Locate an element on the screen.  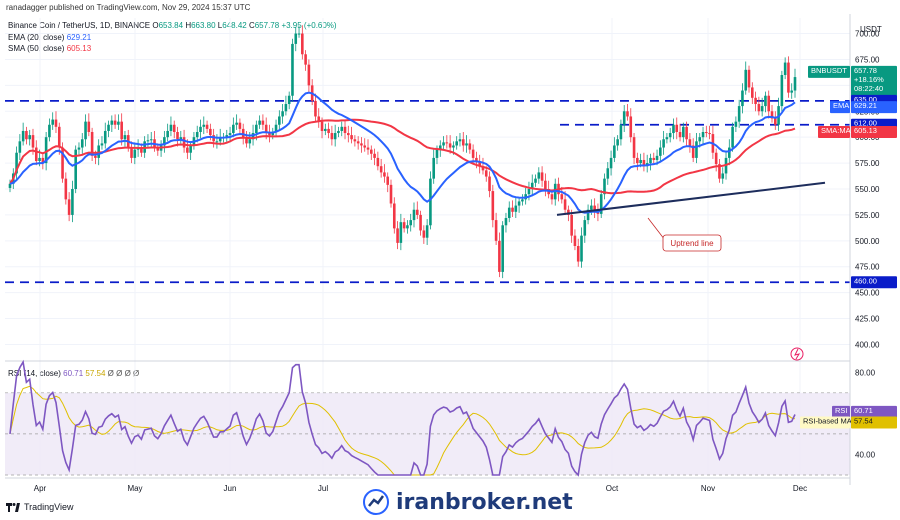
currency-label: USDT is located at coordinates (871, 29).